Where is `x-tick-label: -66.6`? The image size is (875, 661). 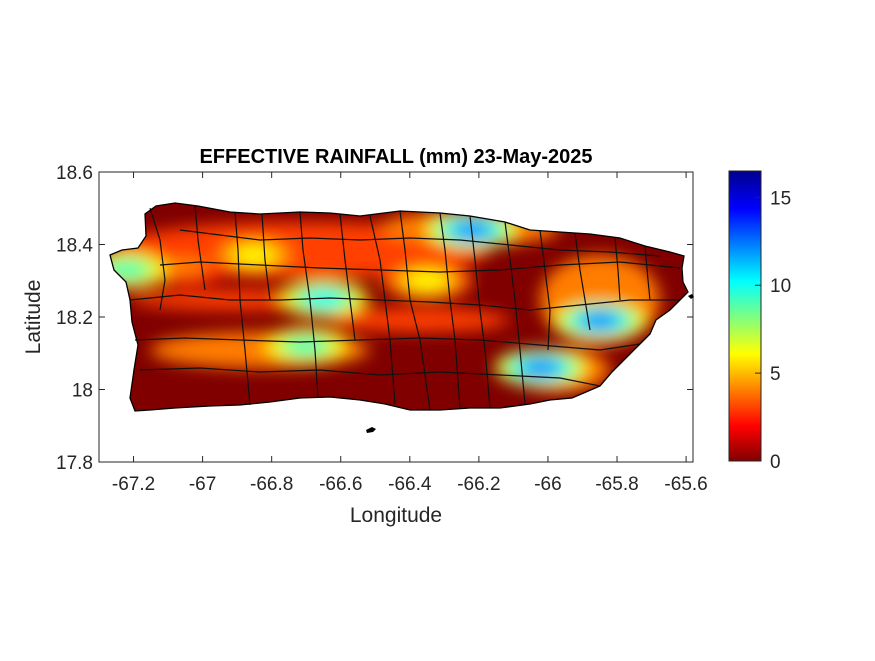 x-tick-label: -66.6 is located at coordinates (340, 484).